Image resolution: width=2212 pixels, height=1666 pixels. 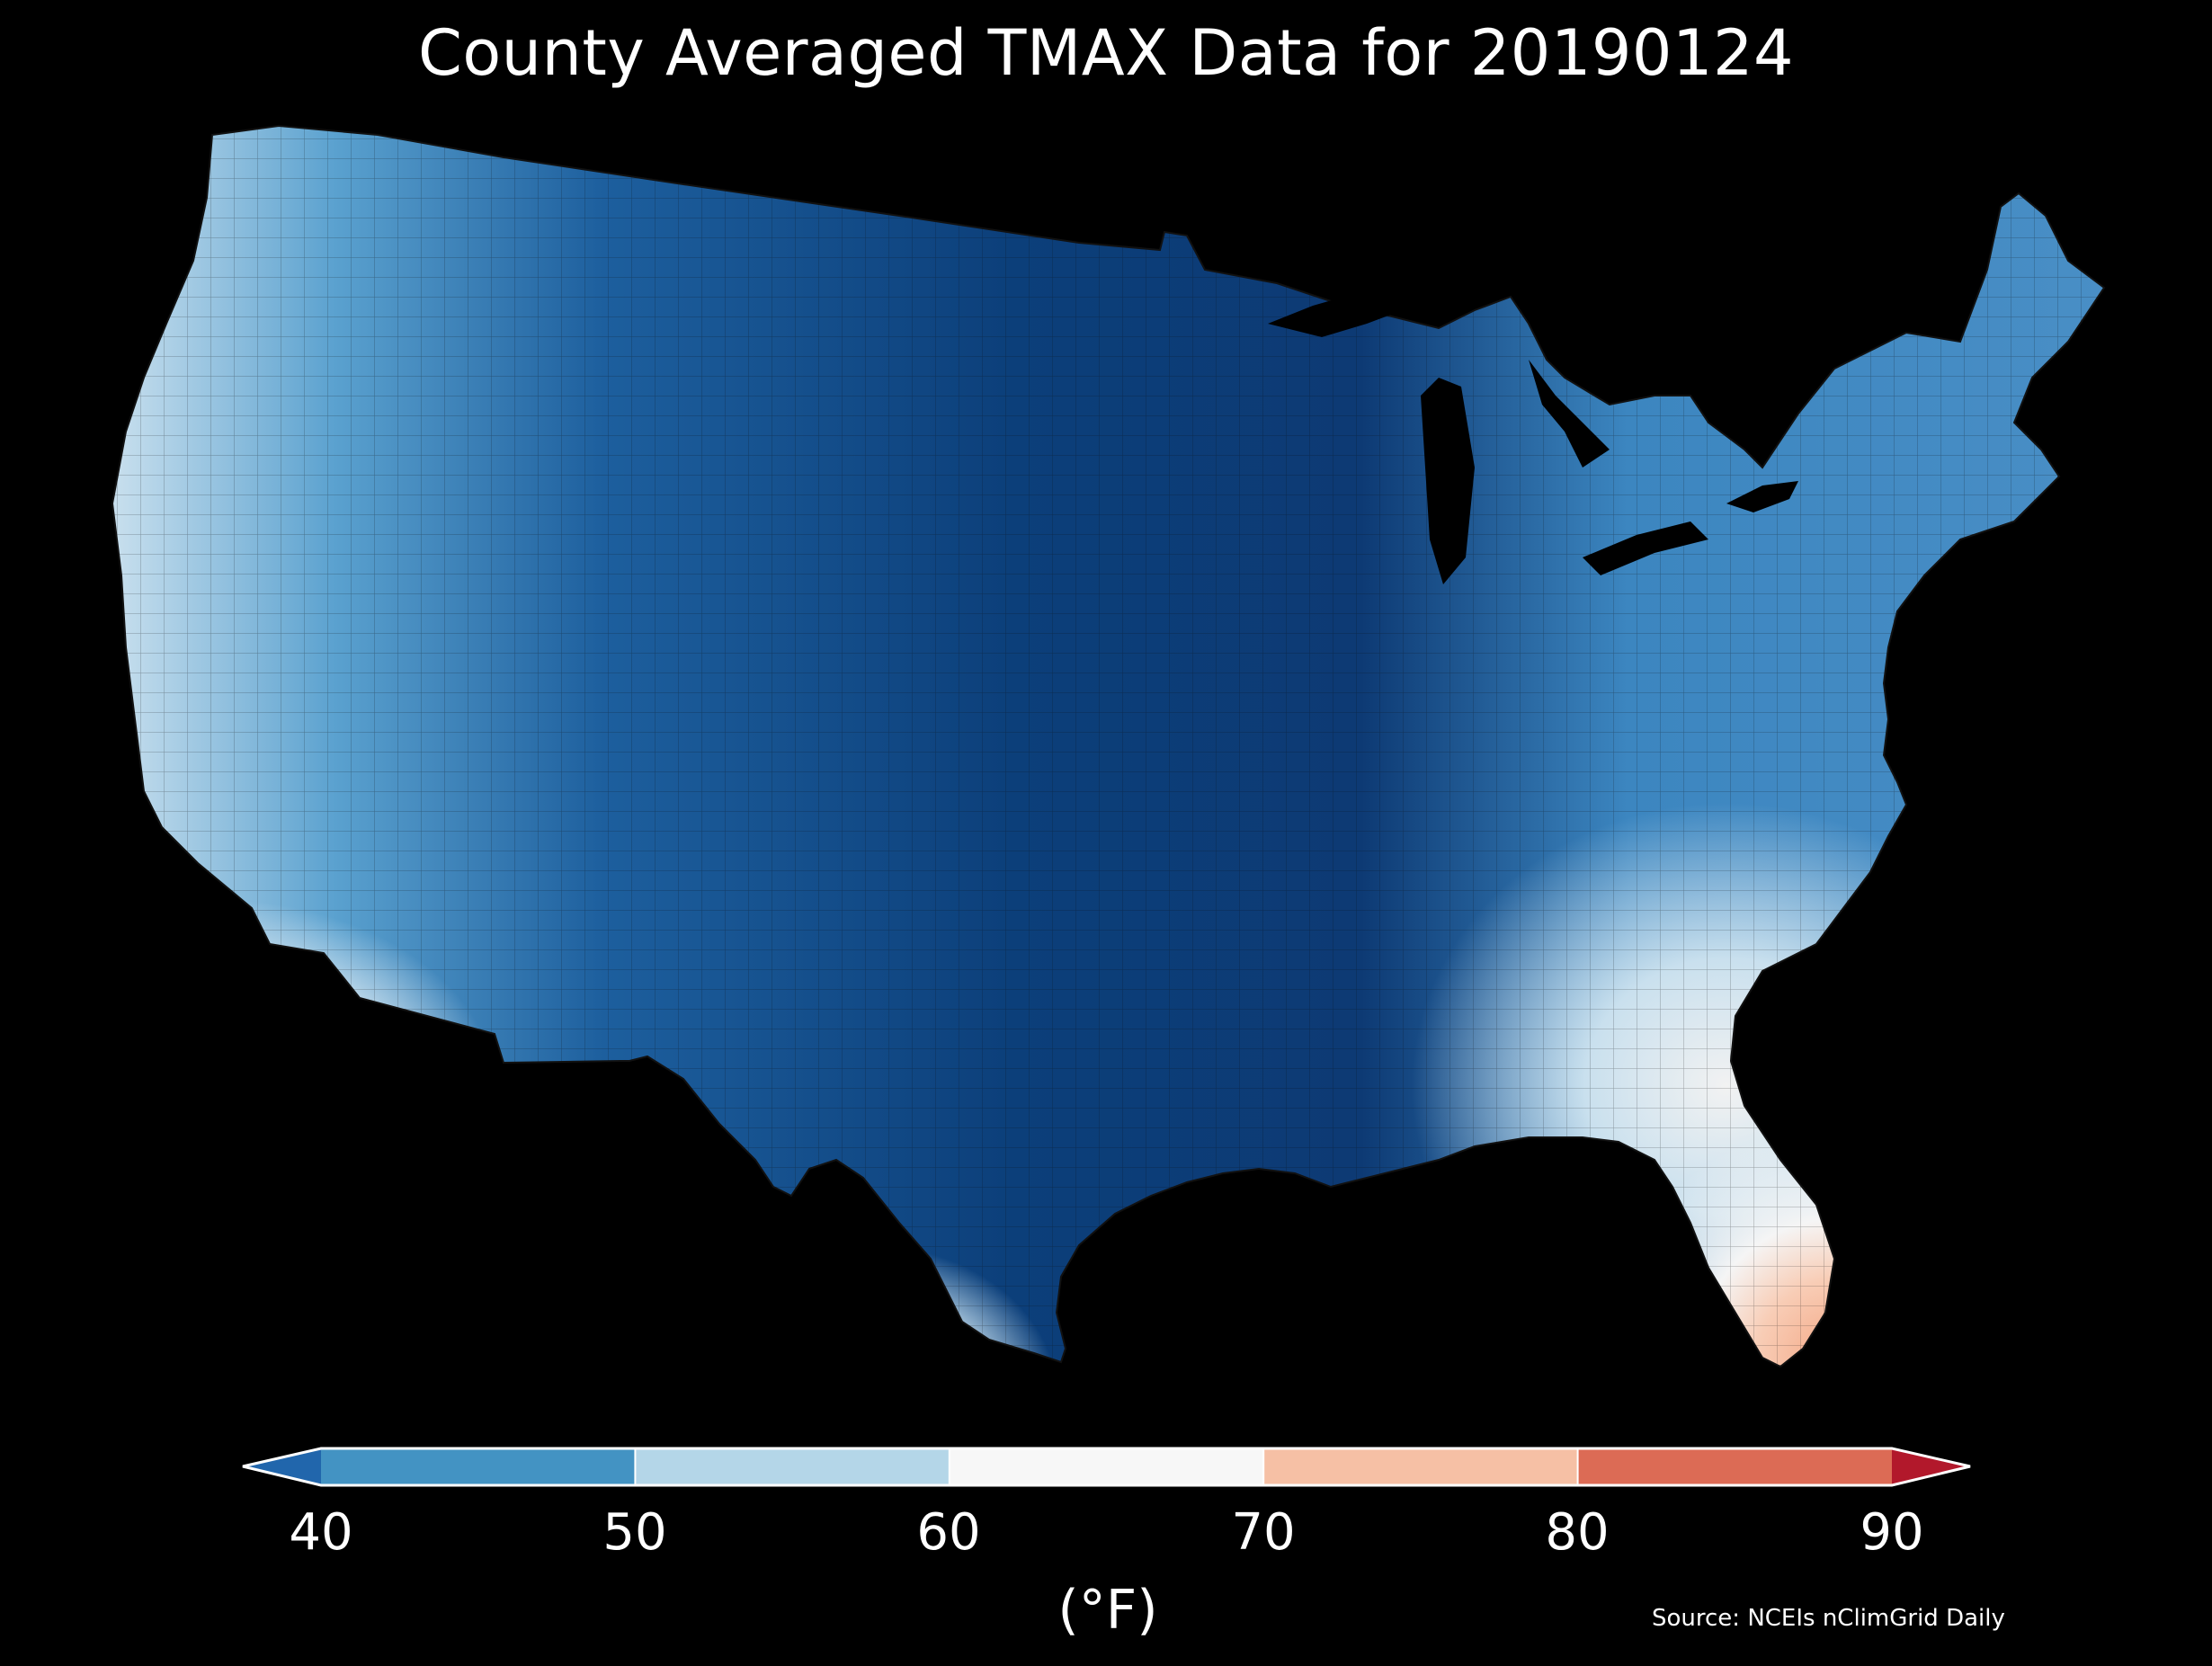 I want to click on colorbar-extend-high, so click(x=1931, y=1466).